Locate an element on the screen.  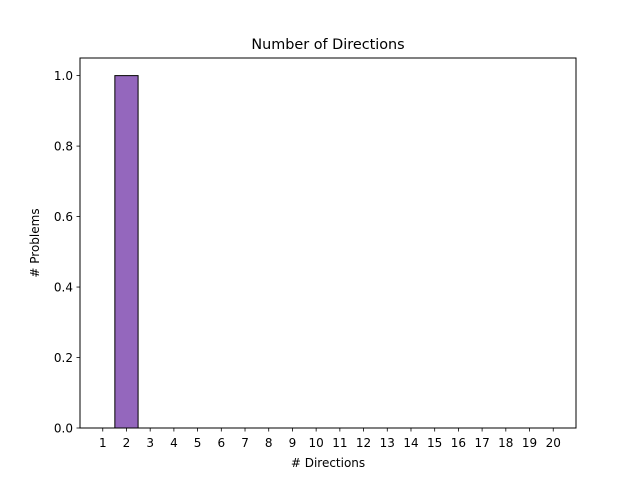
x-tick-label: 11 is located at coordinates (339, 443).